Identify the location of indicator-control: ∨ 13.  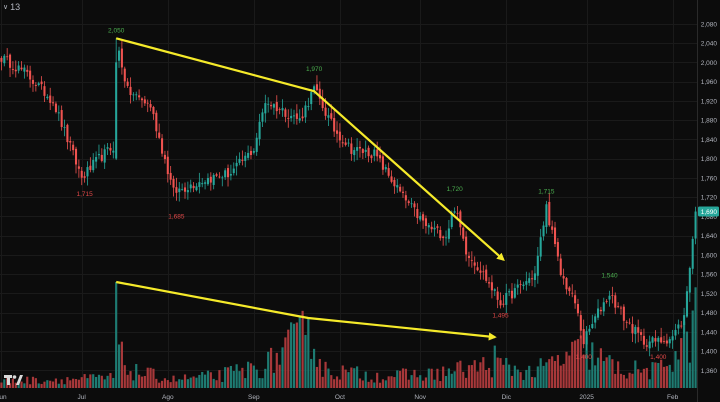
(11, 7).